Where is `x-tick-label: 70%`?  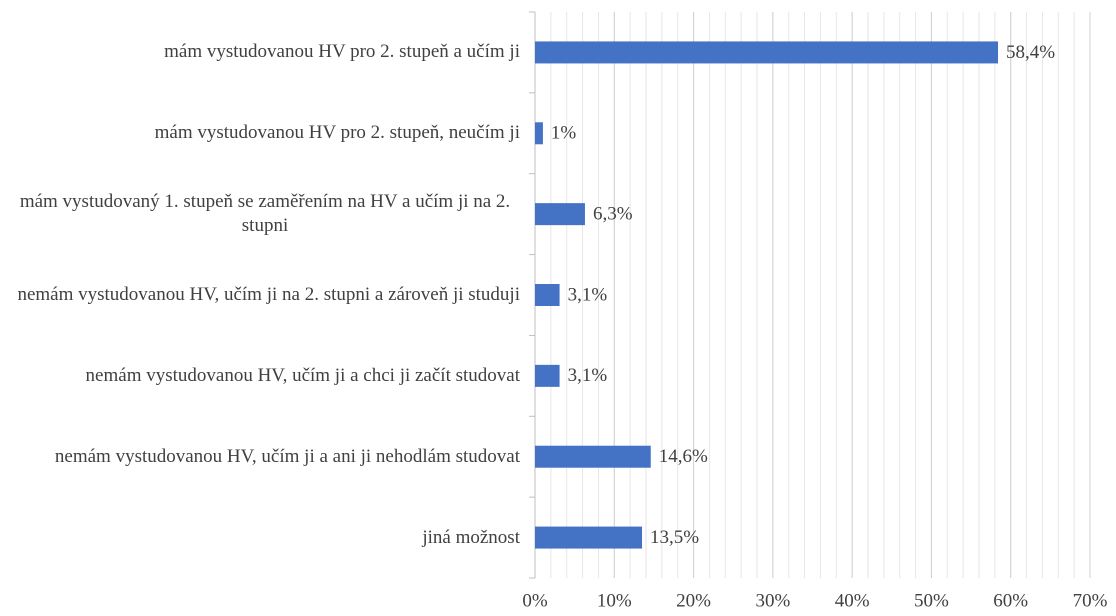 x-tick-label: 70% is located at coordinates (1090, 600).